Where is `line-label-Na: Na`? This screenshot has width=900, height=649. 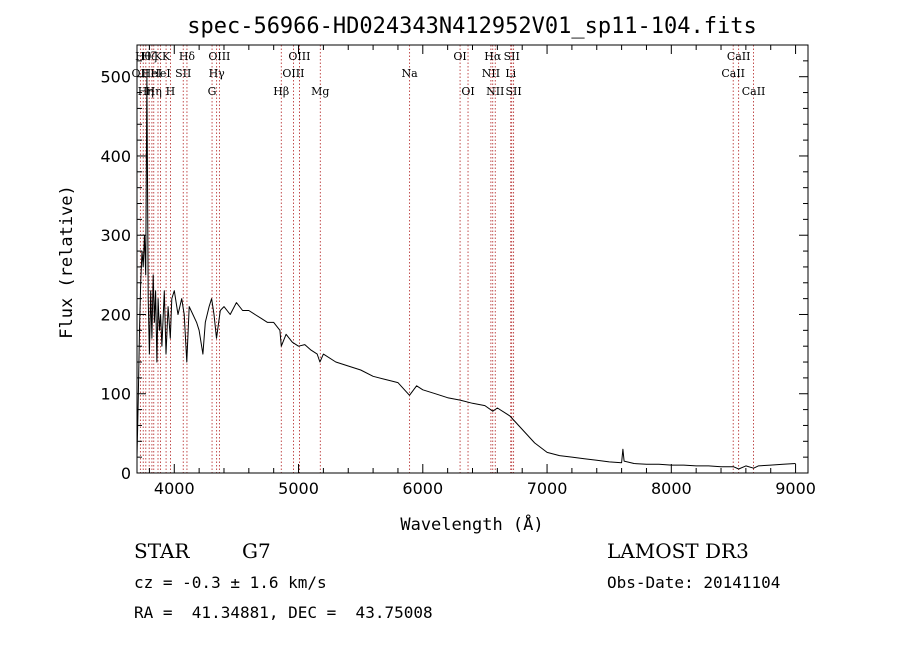 line-label-Na: Na is located at coordinates (410, 73).